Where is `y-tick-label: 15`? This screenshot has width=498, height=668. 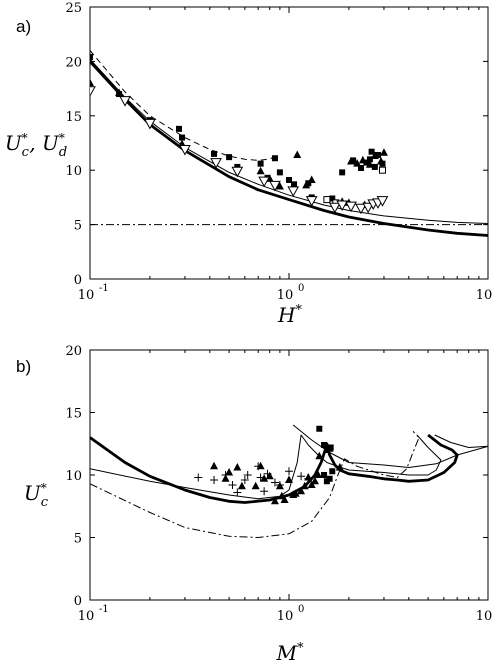 y-tick-label: 15 is located at coordinates (73, 414).